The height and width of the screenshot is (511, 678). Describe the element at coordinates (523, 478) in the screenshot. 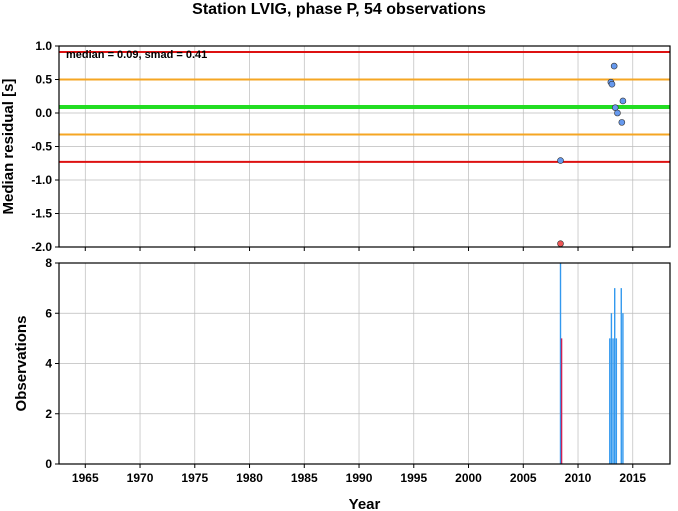

I see `x-tick-label: 2005` at that location.